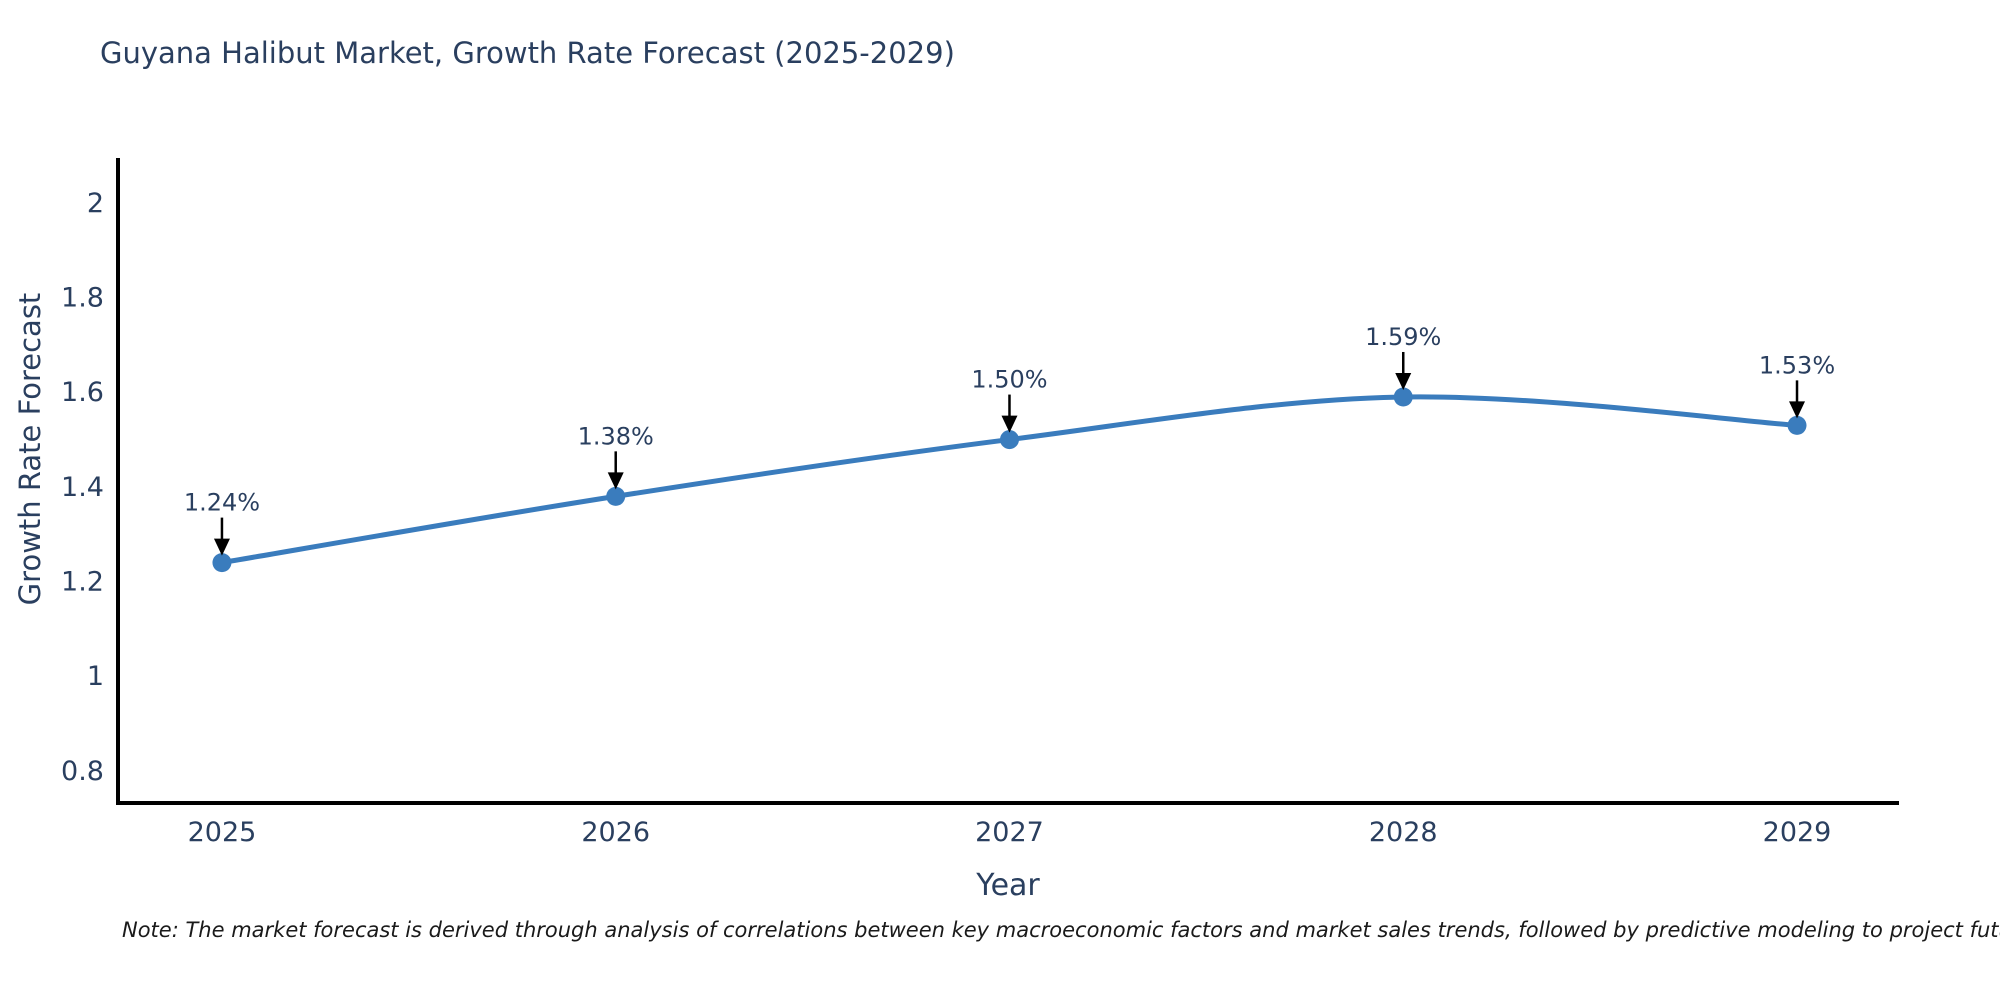  What do you see at coordinates (222, 832) in the screenshot?
I see `x-tick-label: 2025` at bounding box center [222, 832].